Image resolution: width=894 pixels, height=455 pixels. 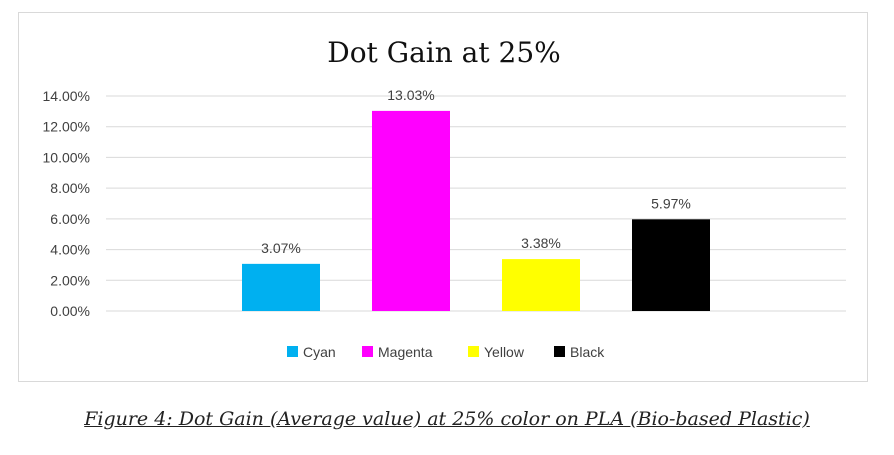 What do you see at coordinates (70, 188) in the screenshot?
I see `y-tick-label: 8.00%` at bounding box center [70, 188].